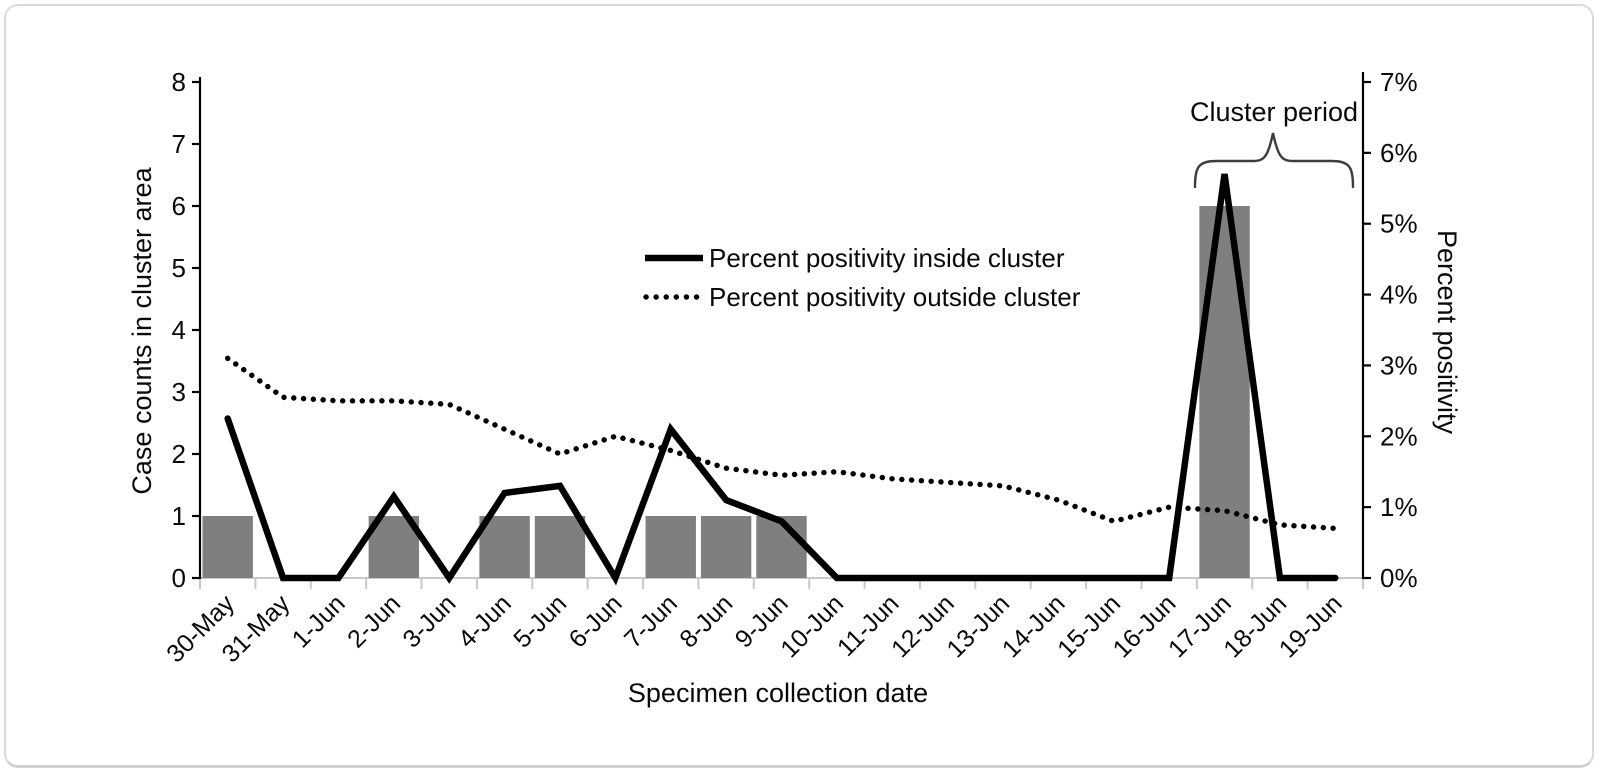 The width and height of the screenshot is (1600, 777). Describe the element at coordinates (887, 258) in the screenshot. I see `legend-label-inside-cluster: Percent positivity inside cluster` at that location.